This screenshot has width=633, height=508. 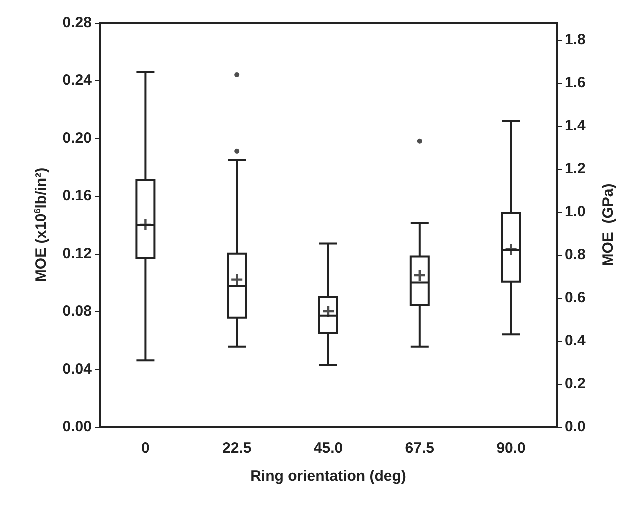 I want to click on y2-tick-label: 1.0, so click(x=575, y=212).